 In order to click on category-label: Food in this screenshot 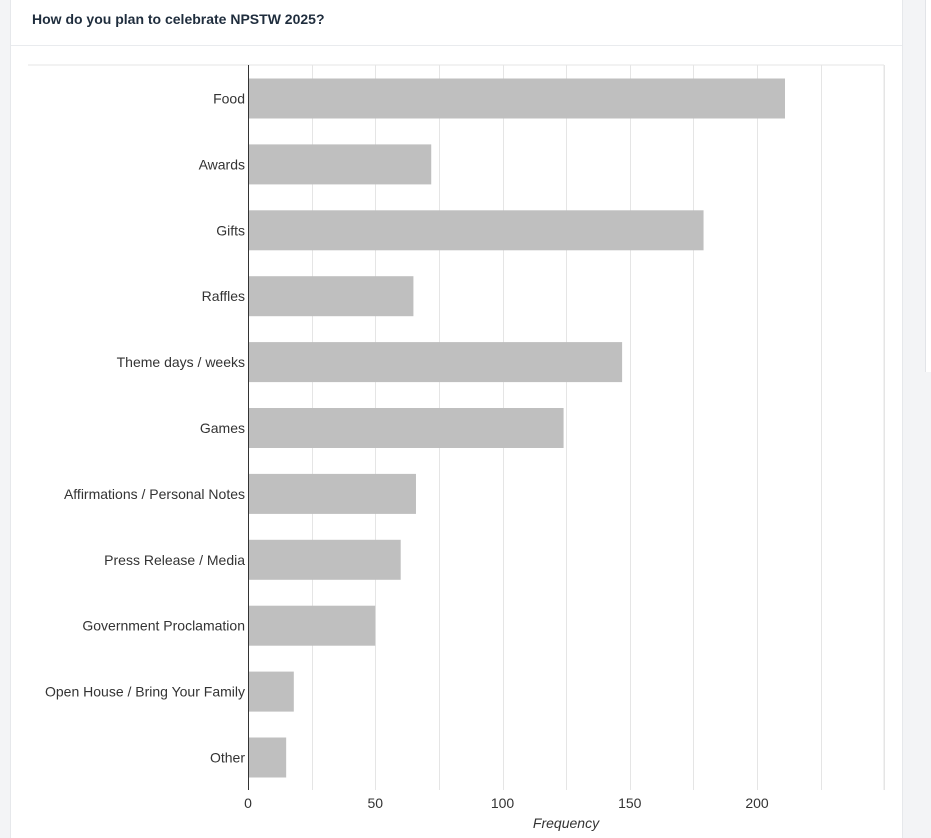, I will do `click(229, 99)`.